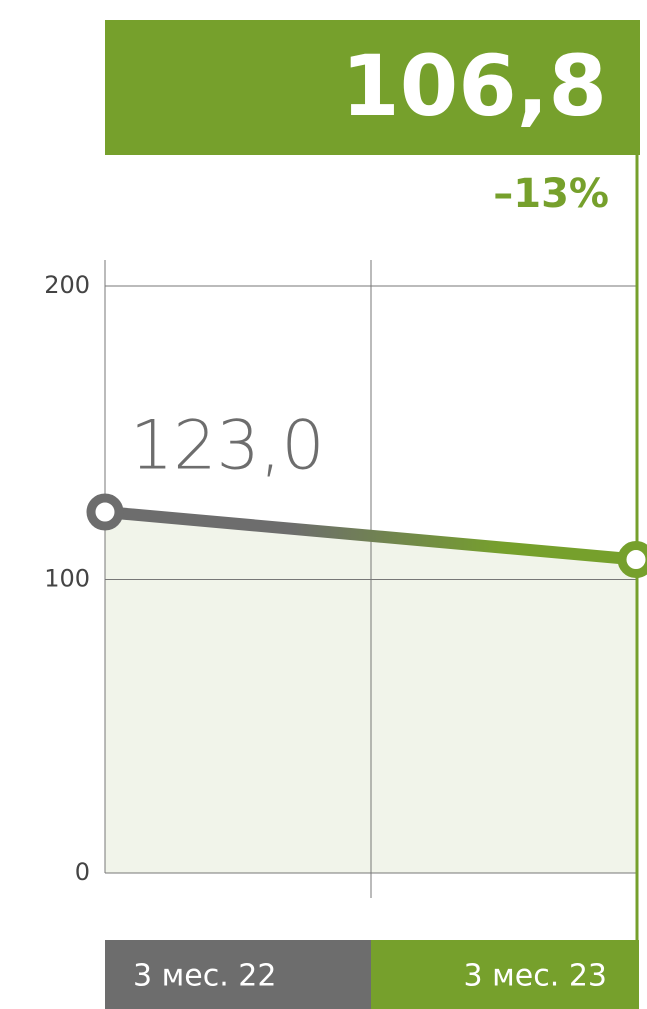 Image resolution: width=647 pixels, height=1009 pixels. I want to click on y-tick-label: 200, so click(67, 285).